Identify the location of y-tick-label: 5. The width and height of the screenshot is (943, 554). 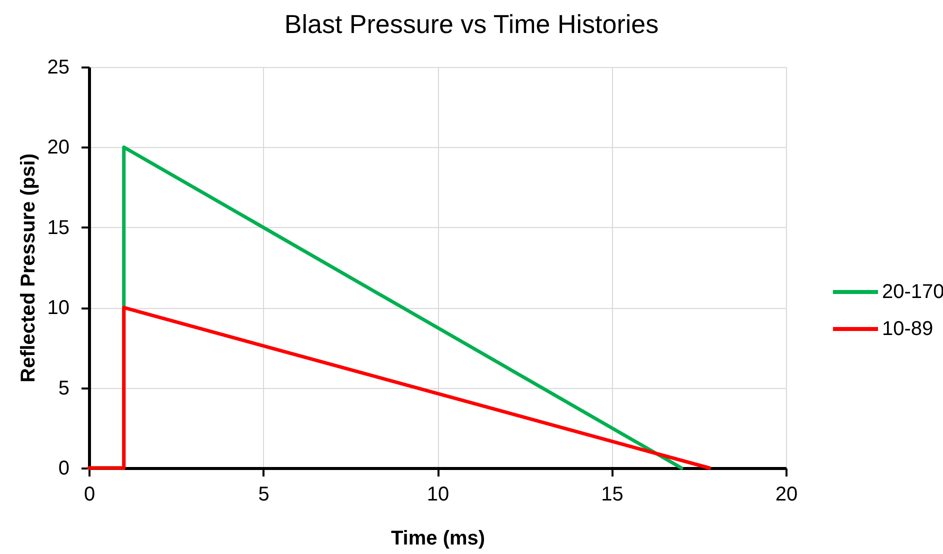
(64, 388).